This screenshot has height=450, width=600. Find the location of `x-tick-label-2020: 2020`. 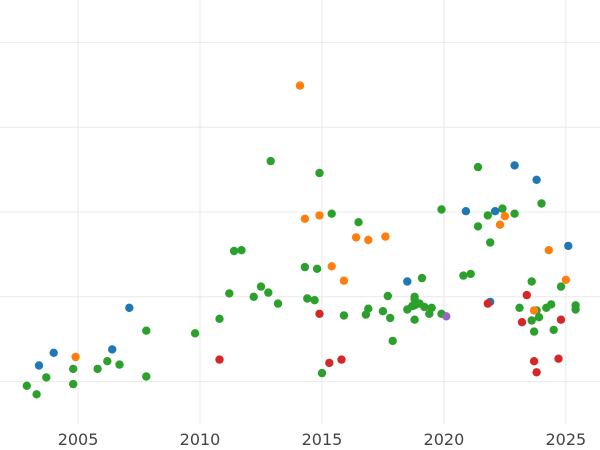

x-tick-label-2020: 2020 is located at coordinates (444, 439).